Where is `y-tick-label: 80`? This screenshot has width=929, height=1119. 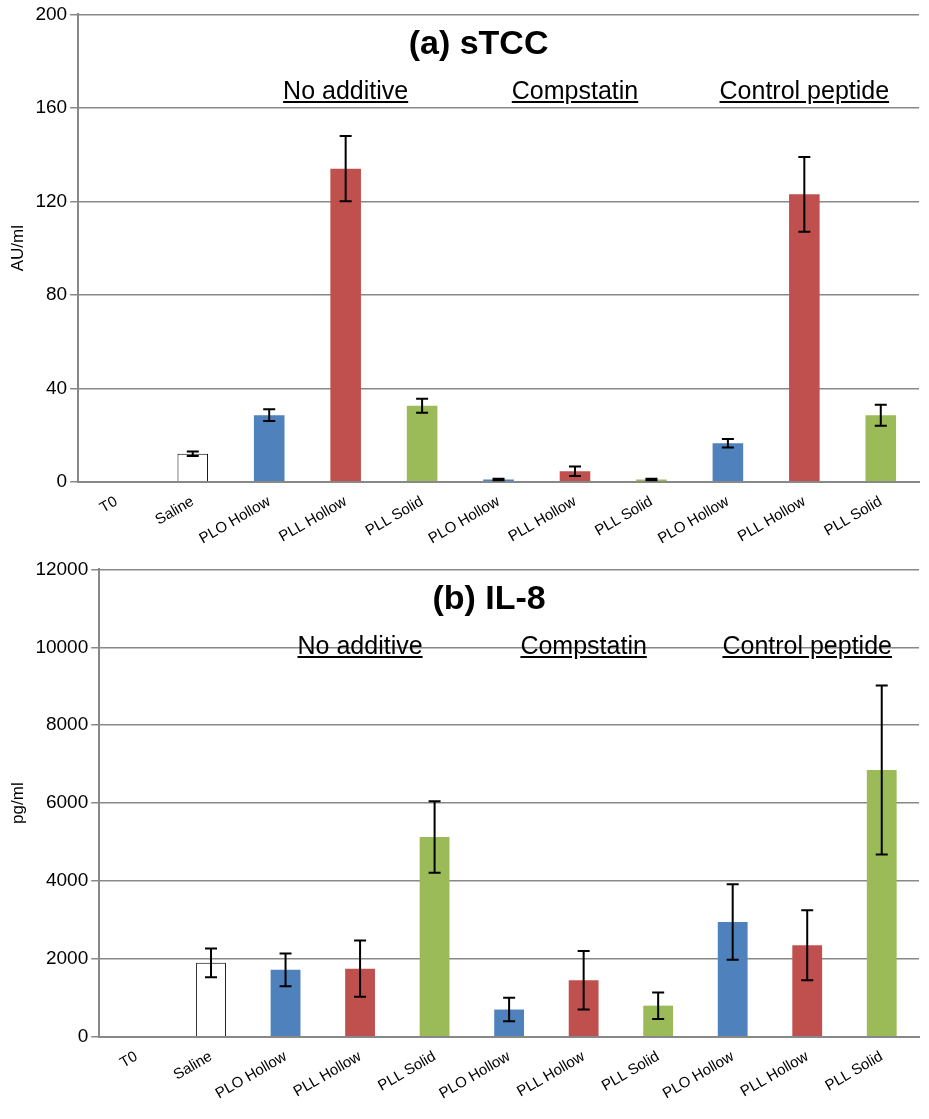 y-tick-label: 80 is located at coordinates (56, 294).